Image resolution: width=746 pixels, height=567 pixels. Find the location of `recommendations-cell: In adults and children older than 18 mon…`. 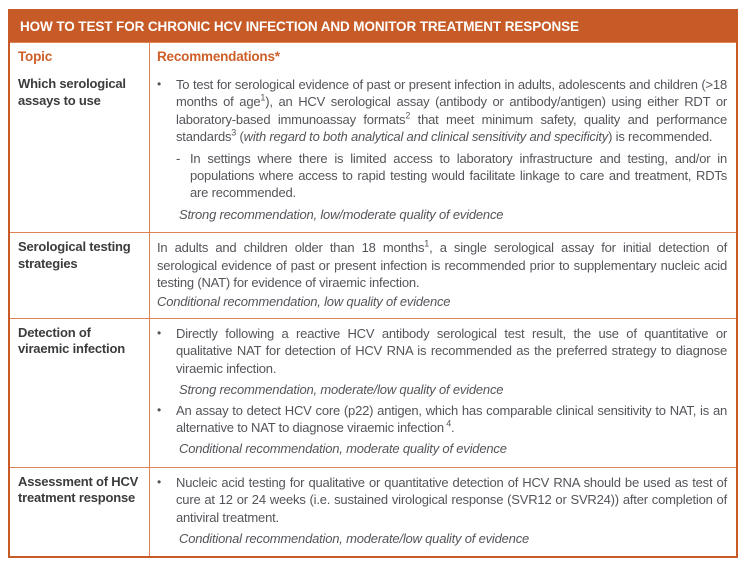

recommendations-cell: In adults and children older than 18 mon… is located at coordinates (443, 275).